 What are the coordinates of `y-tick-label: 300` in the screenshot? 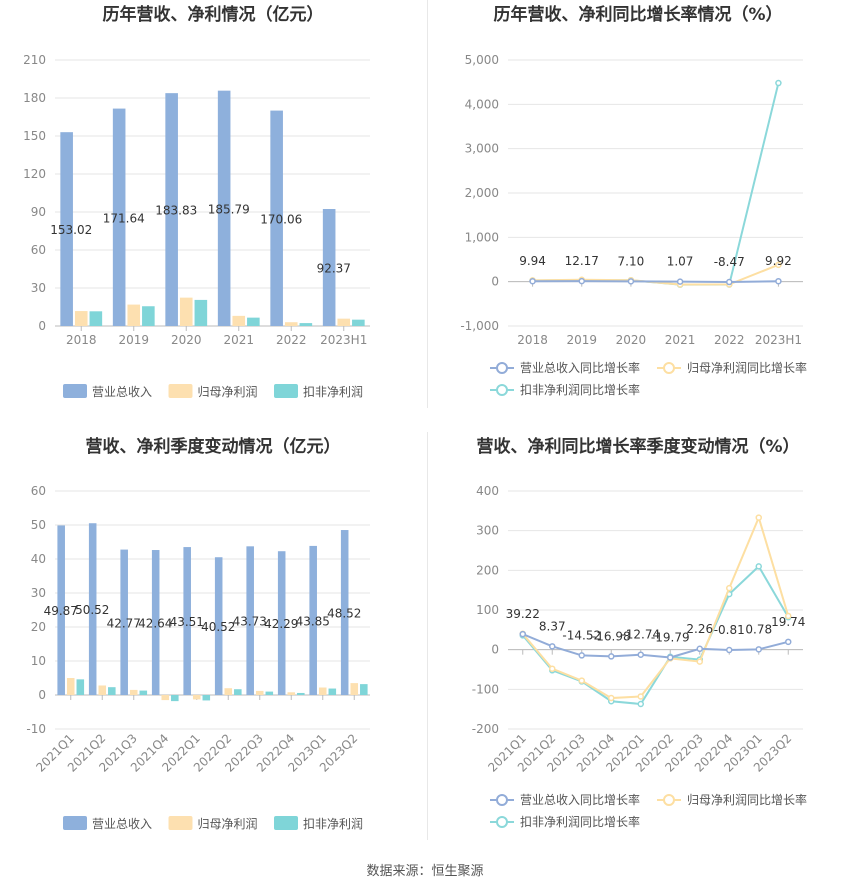 It's located at (487, 531).